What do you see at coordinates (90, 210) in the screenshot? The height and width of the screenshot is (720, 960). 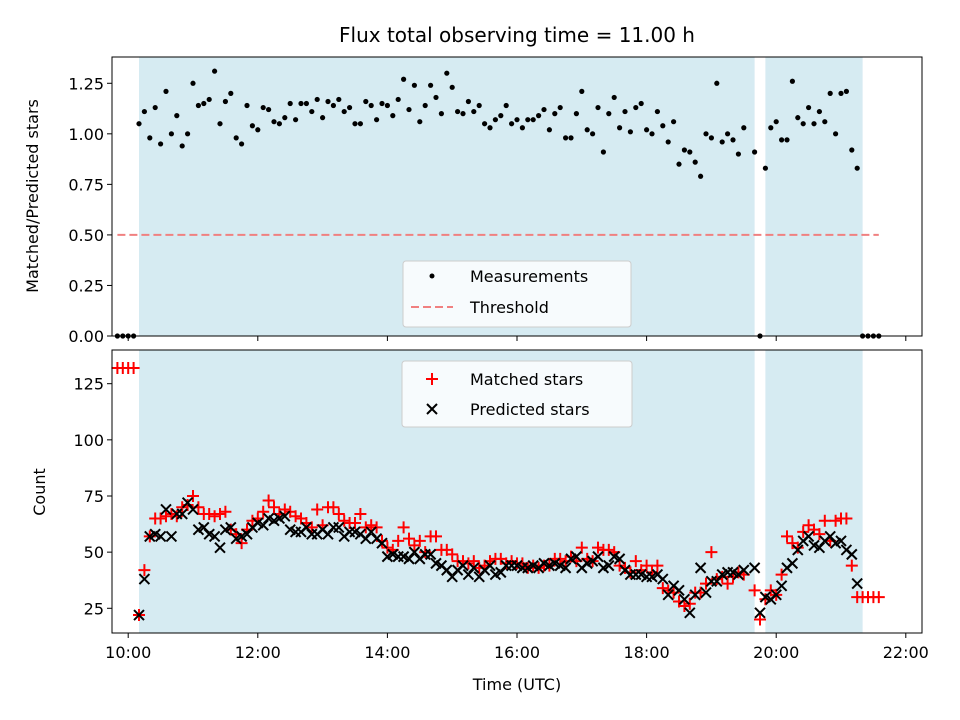 I see `top-y-ticks: 0.00 0.25 0.50 0.75 1.00 1.25` at bounding box center [90, 210].